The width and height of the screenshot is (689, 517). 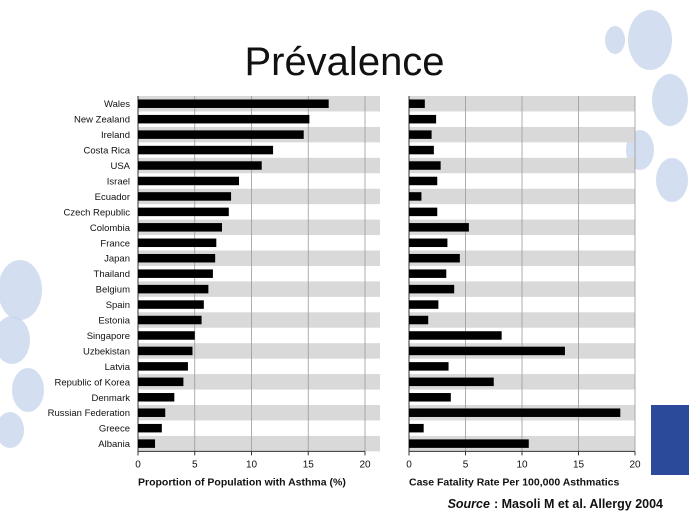 I want to click on category-label: Israel, so click(x=118, y=181).